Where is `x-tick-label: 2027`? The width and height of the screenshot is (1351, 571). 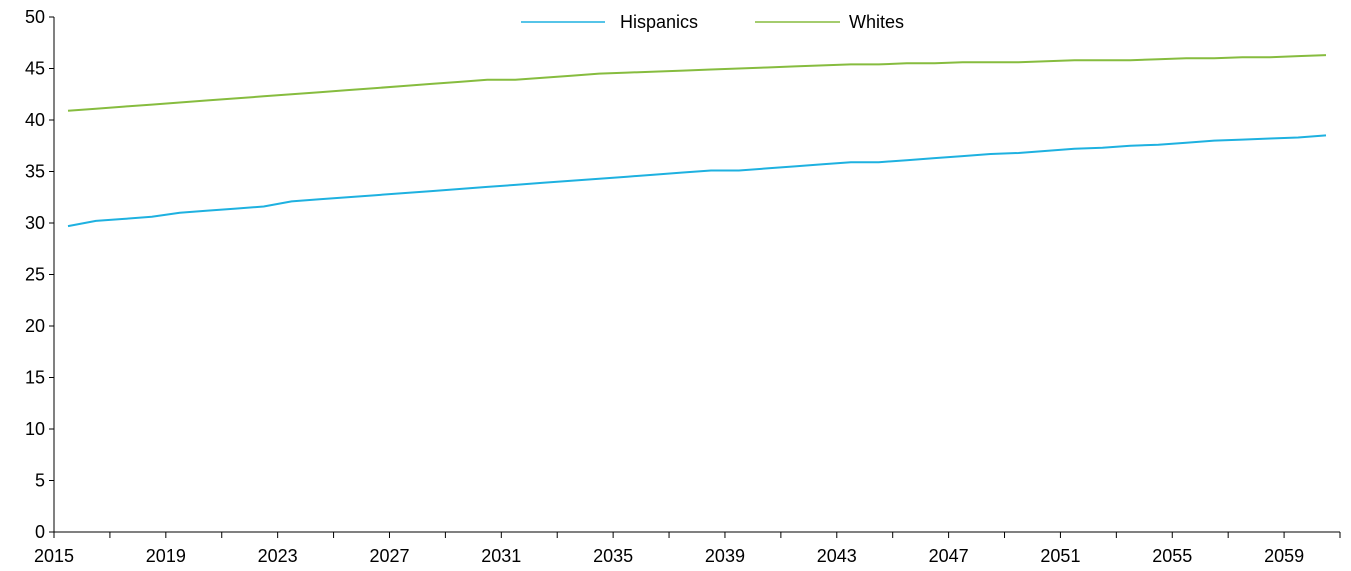
x-tick-label: 2027 is located at coordinates (389, 556).